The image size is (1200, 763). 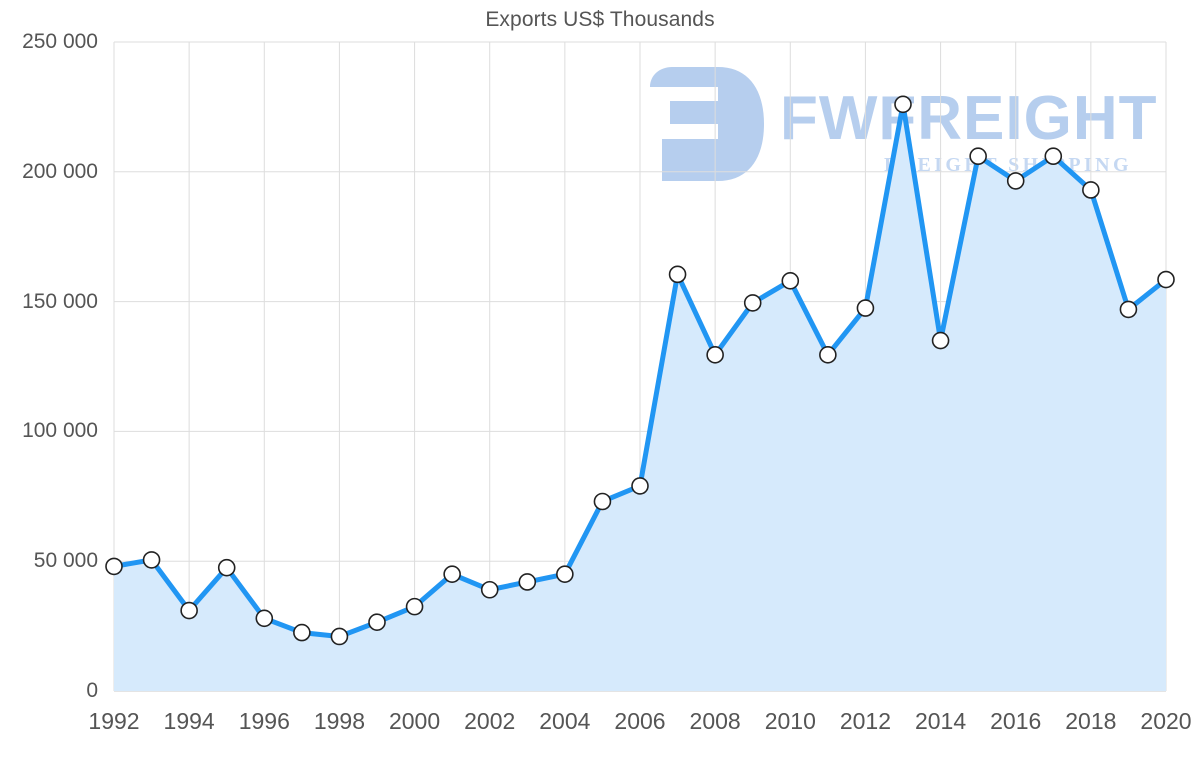 What do you see at coordinates (65, 561) in the screenshot?
I see `y-axis-tick-label: 50 000` at bounding box center [65, 561].